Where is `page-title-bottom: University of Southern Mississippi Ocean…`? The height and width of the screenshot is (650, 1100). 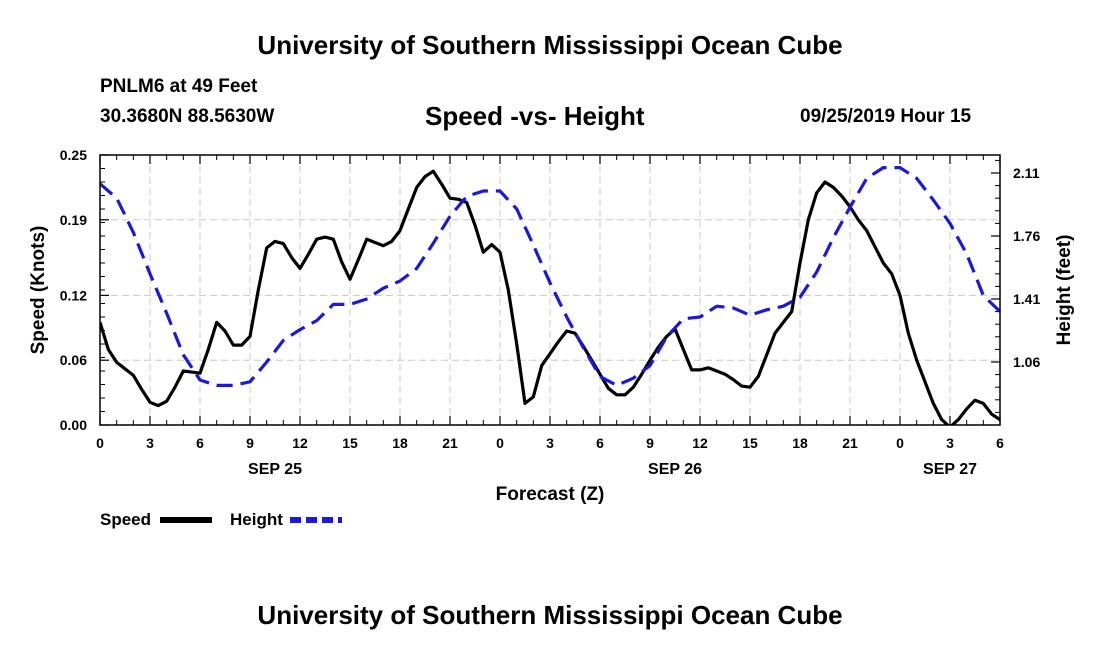 page-title-bottom: University of Southern Mississippi Ocean… is located at coordinates (550, 615).